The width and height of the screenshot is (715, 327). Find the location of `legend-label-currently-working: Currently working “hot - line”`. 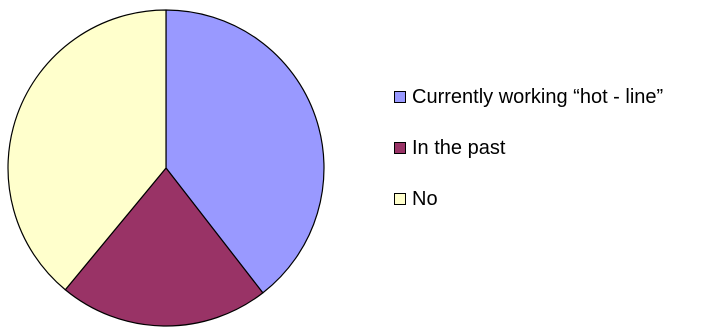

legend-label-currently-working: Currently working “hot - line” is located at coordinates (538, 97).